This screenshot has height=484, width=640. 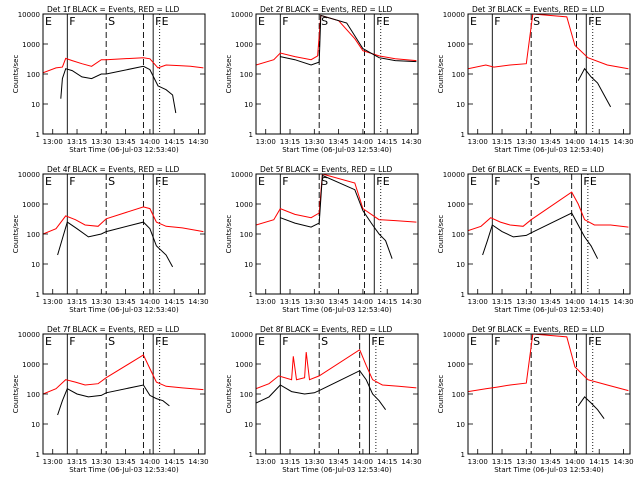 I want to click on panel-title: Det 5f BLACK = Events, RED = LLD, so click(x=326, y=169).